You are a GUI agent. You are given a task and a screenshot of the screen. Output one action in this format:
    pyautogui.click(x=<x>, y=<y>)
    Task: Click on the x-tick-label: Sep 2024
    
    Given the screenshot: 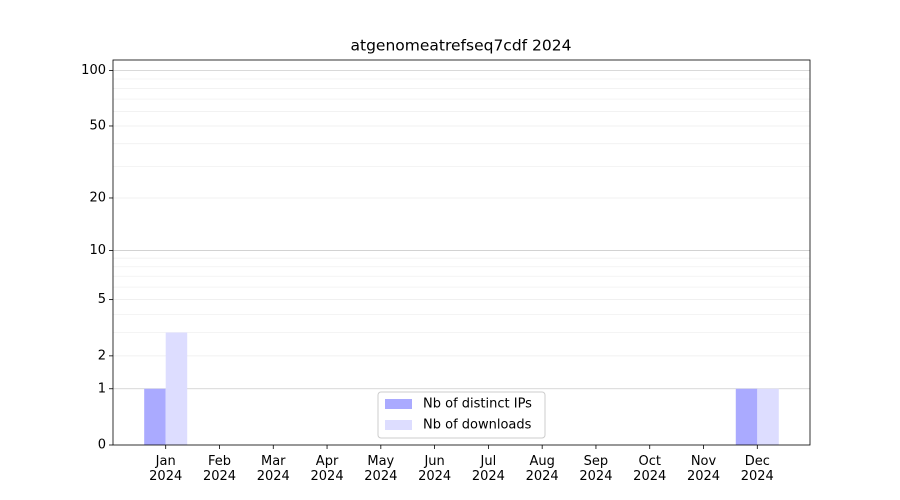 What is the action you would take?
    pyautogui.click(x=596, y=469)
    